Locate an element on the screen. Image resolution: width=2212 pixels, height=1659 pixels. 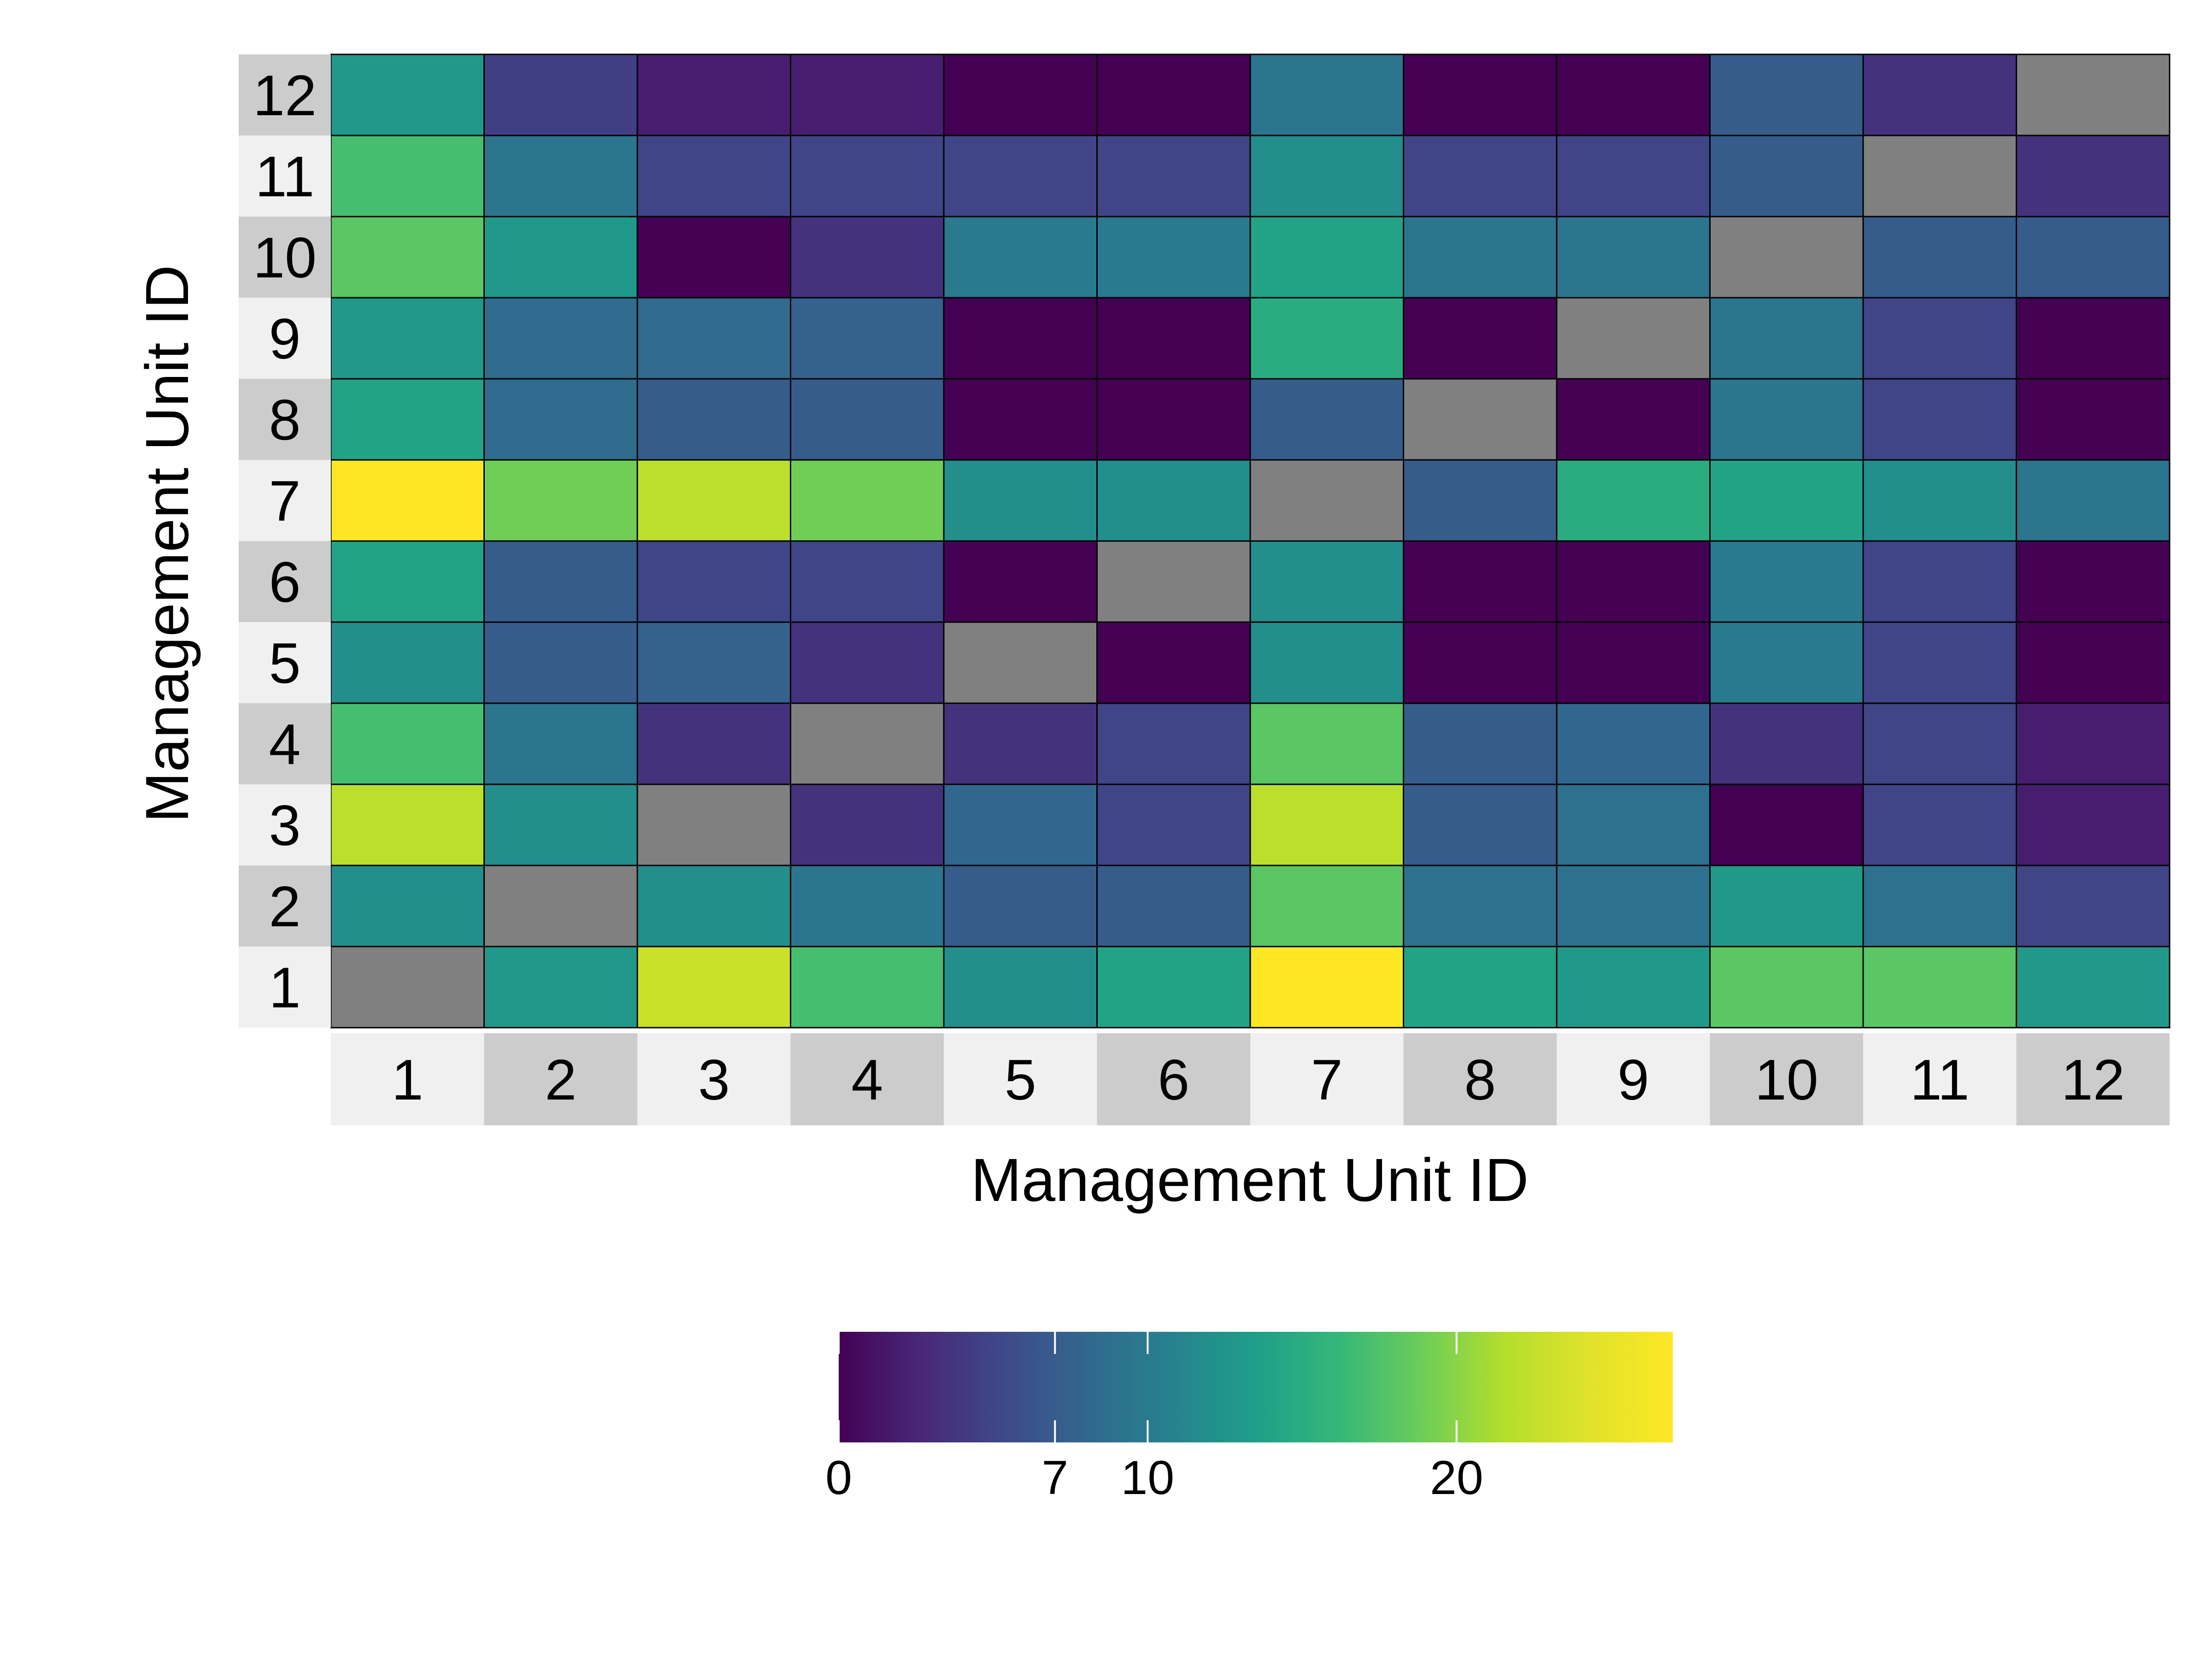
y-tick-label: 9 is located at coordinates (285, 339).